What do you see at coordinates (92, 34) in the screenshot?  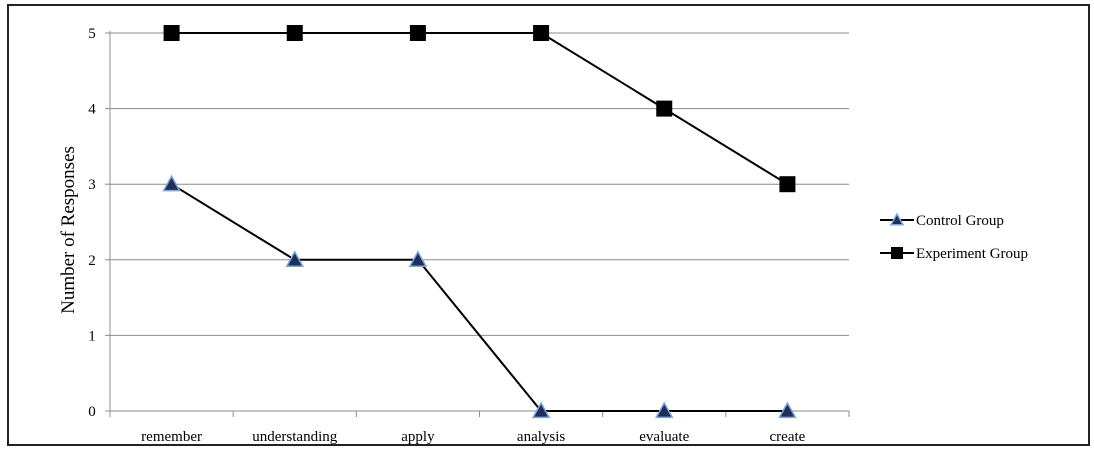 I see `y-tick-label: 5` at bounding box center [92, 34].